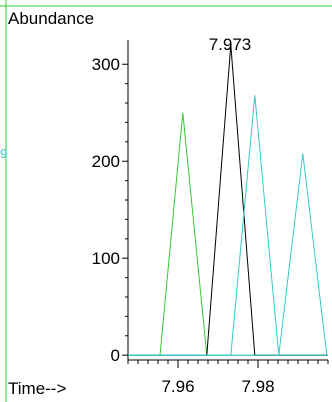  I want to click on x-ticks: 7.96 7.98, so click(228, 378).